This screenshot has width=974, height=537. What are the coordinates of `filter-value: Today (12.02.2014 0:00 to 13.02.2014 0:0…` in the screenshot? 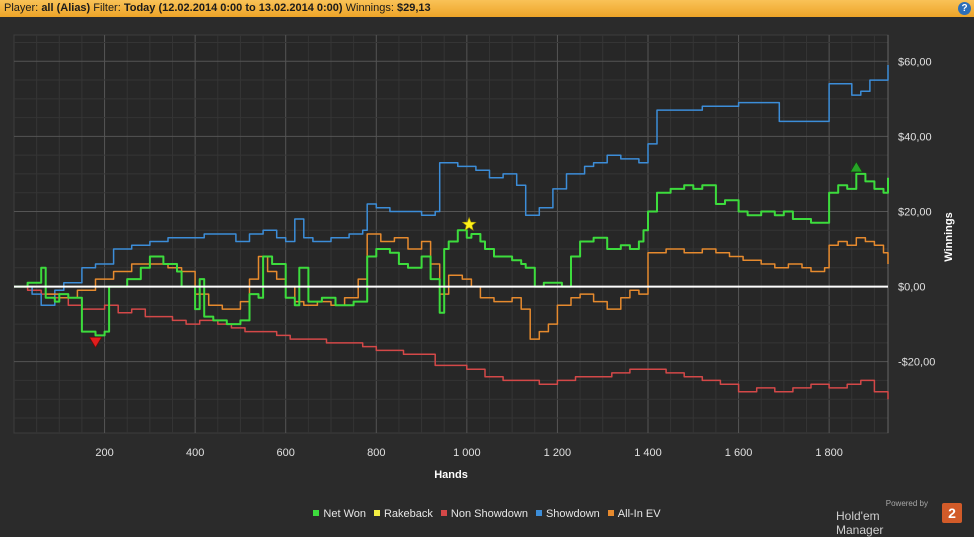 It's located at (233, 8).